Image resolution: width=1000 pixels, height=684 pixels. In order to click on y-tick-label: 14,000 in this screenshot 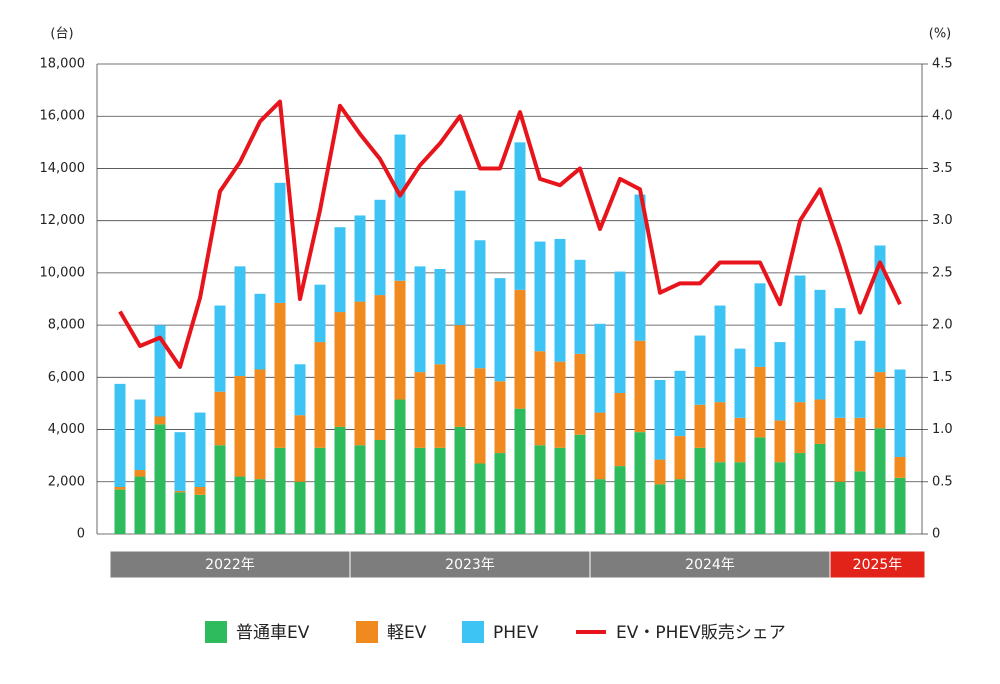, I will do `click(63, 168)`.